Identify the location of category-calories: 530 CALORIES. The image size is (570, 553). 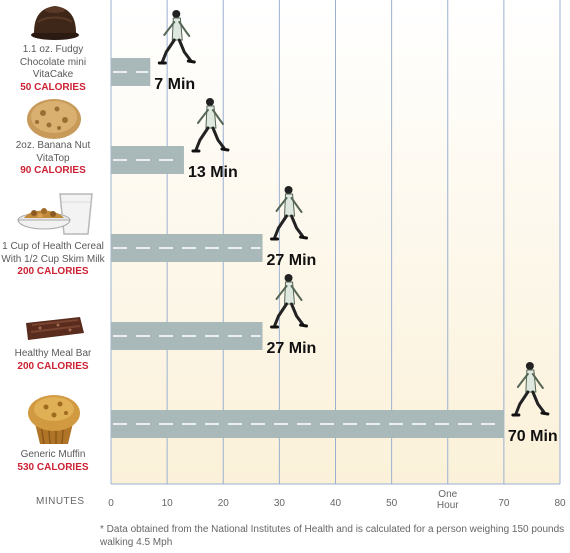
(53, 467).